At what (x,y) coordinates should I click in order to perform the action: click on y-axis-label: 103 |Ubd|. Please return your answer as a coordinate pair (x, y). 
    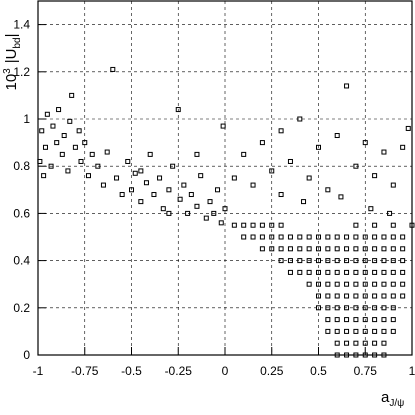
    Looking at the image, I should click on (12, 61).